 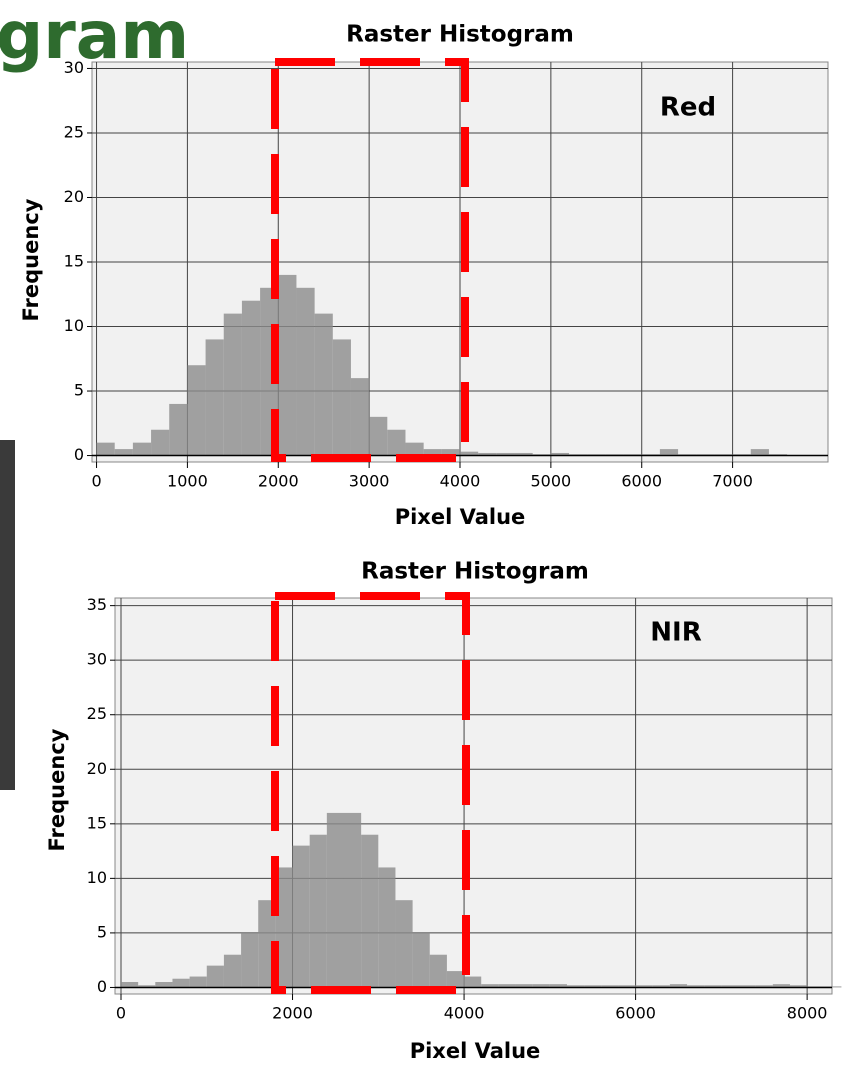 What do you see at coordinates (807, 1013) in the screenshot?
I see `x-tick-label: 8000` at bounding box center [807, 1013].